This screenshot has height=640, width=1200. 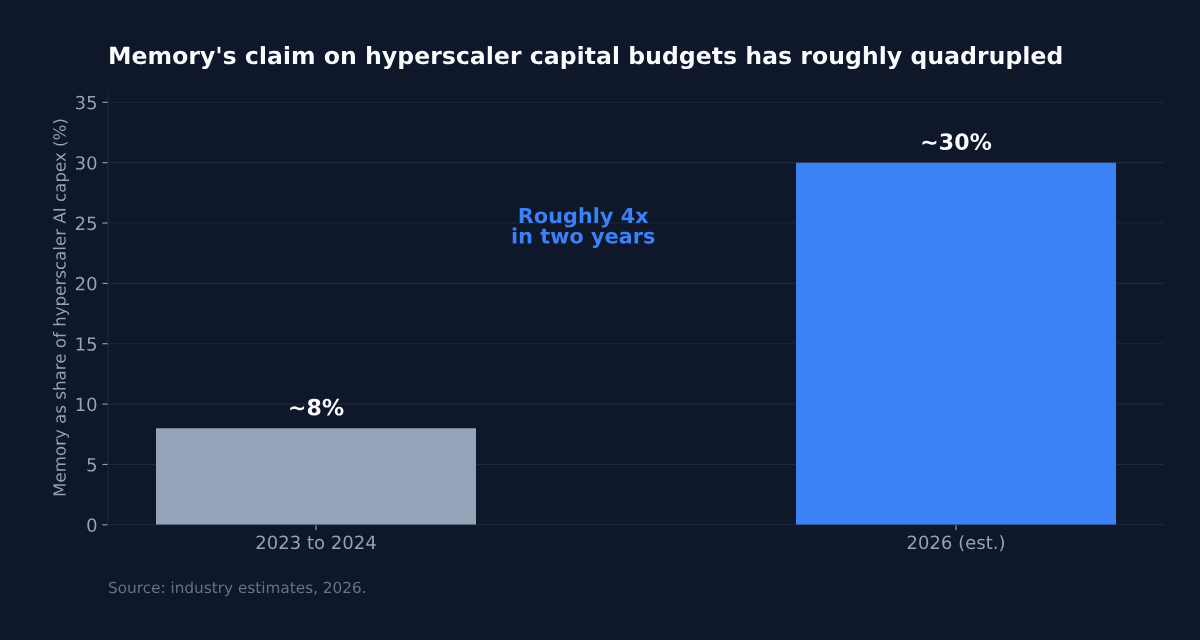 What do you see at coordinates (317, 407) in the screenshot?
I see `data-label: ~8%` at bounding box center [317, 407].